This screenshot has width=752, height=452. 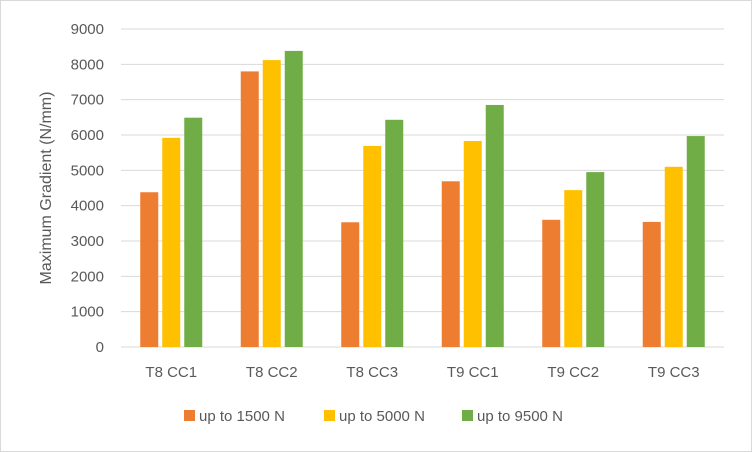 I want to click on legend-label: up to 9500 N, so click(x=520, y=416).